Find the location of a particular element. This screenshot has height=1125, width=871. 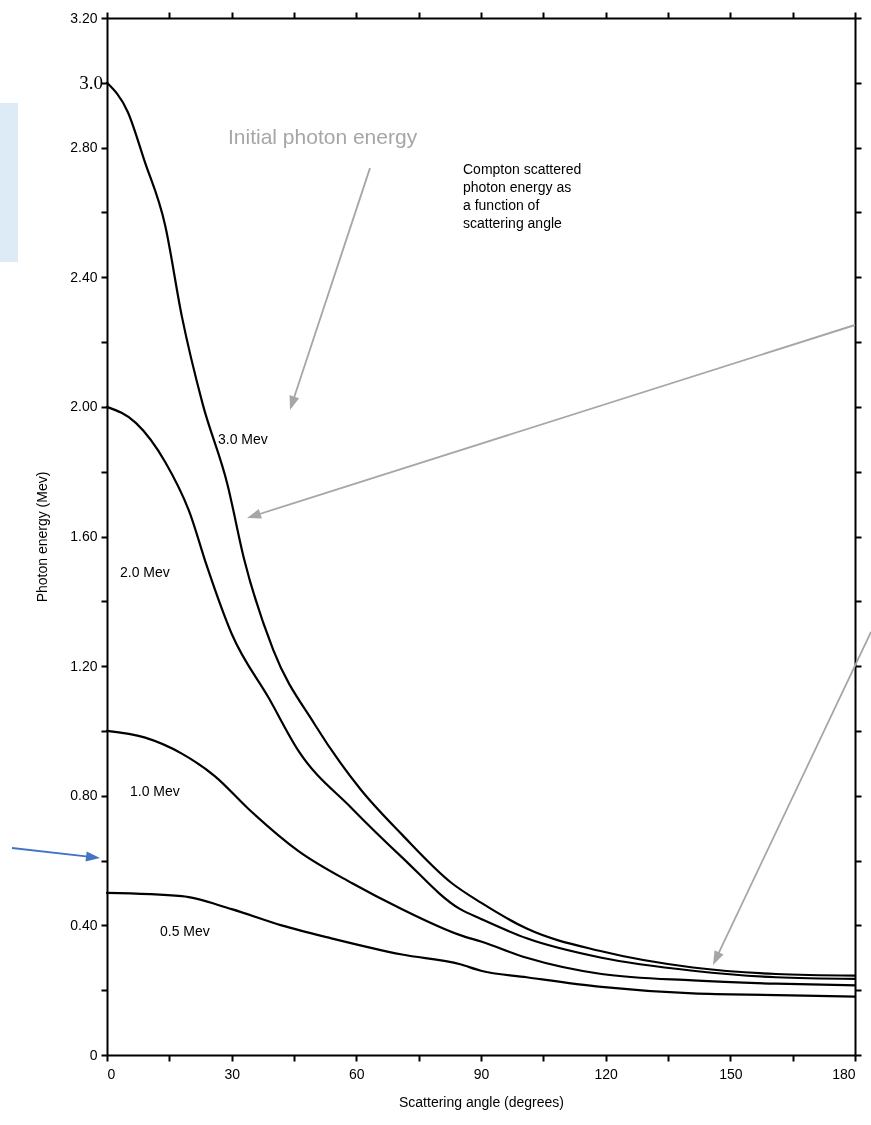

x-axis-title: Scattering angle (degrees) is located at coordinates (481, 1101).